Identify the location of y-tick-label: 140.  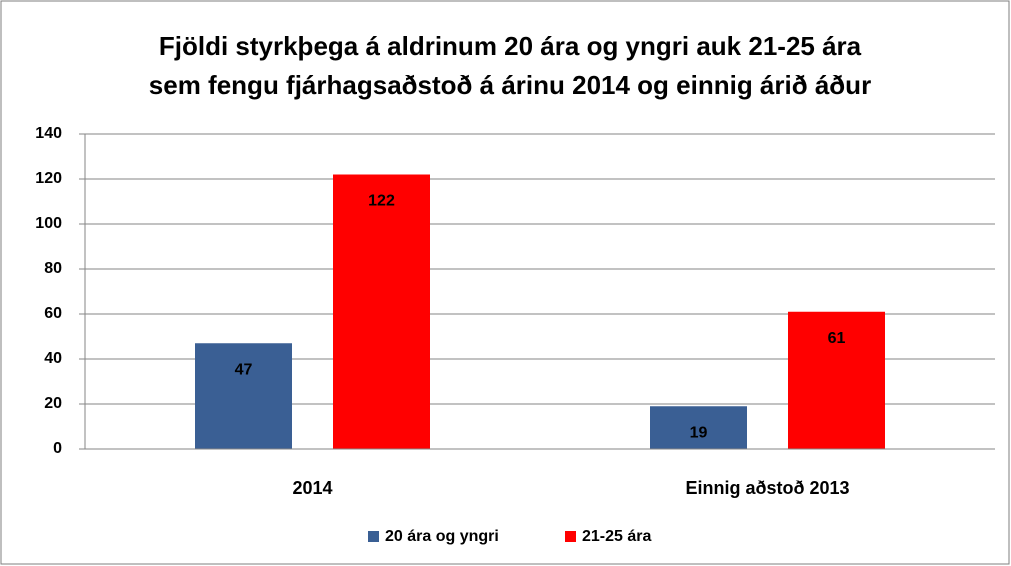
(48, 133).